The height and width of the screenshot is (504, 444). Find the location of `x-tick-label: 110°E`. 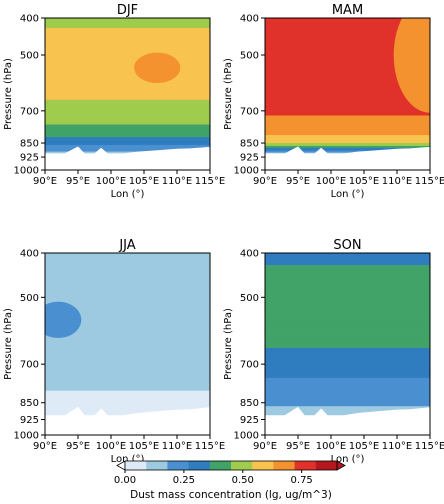

x-tick-label: 110°E is located at coordinates (397, 181).